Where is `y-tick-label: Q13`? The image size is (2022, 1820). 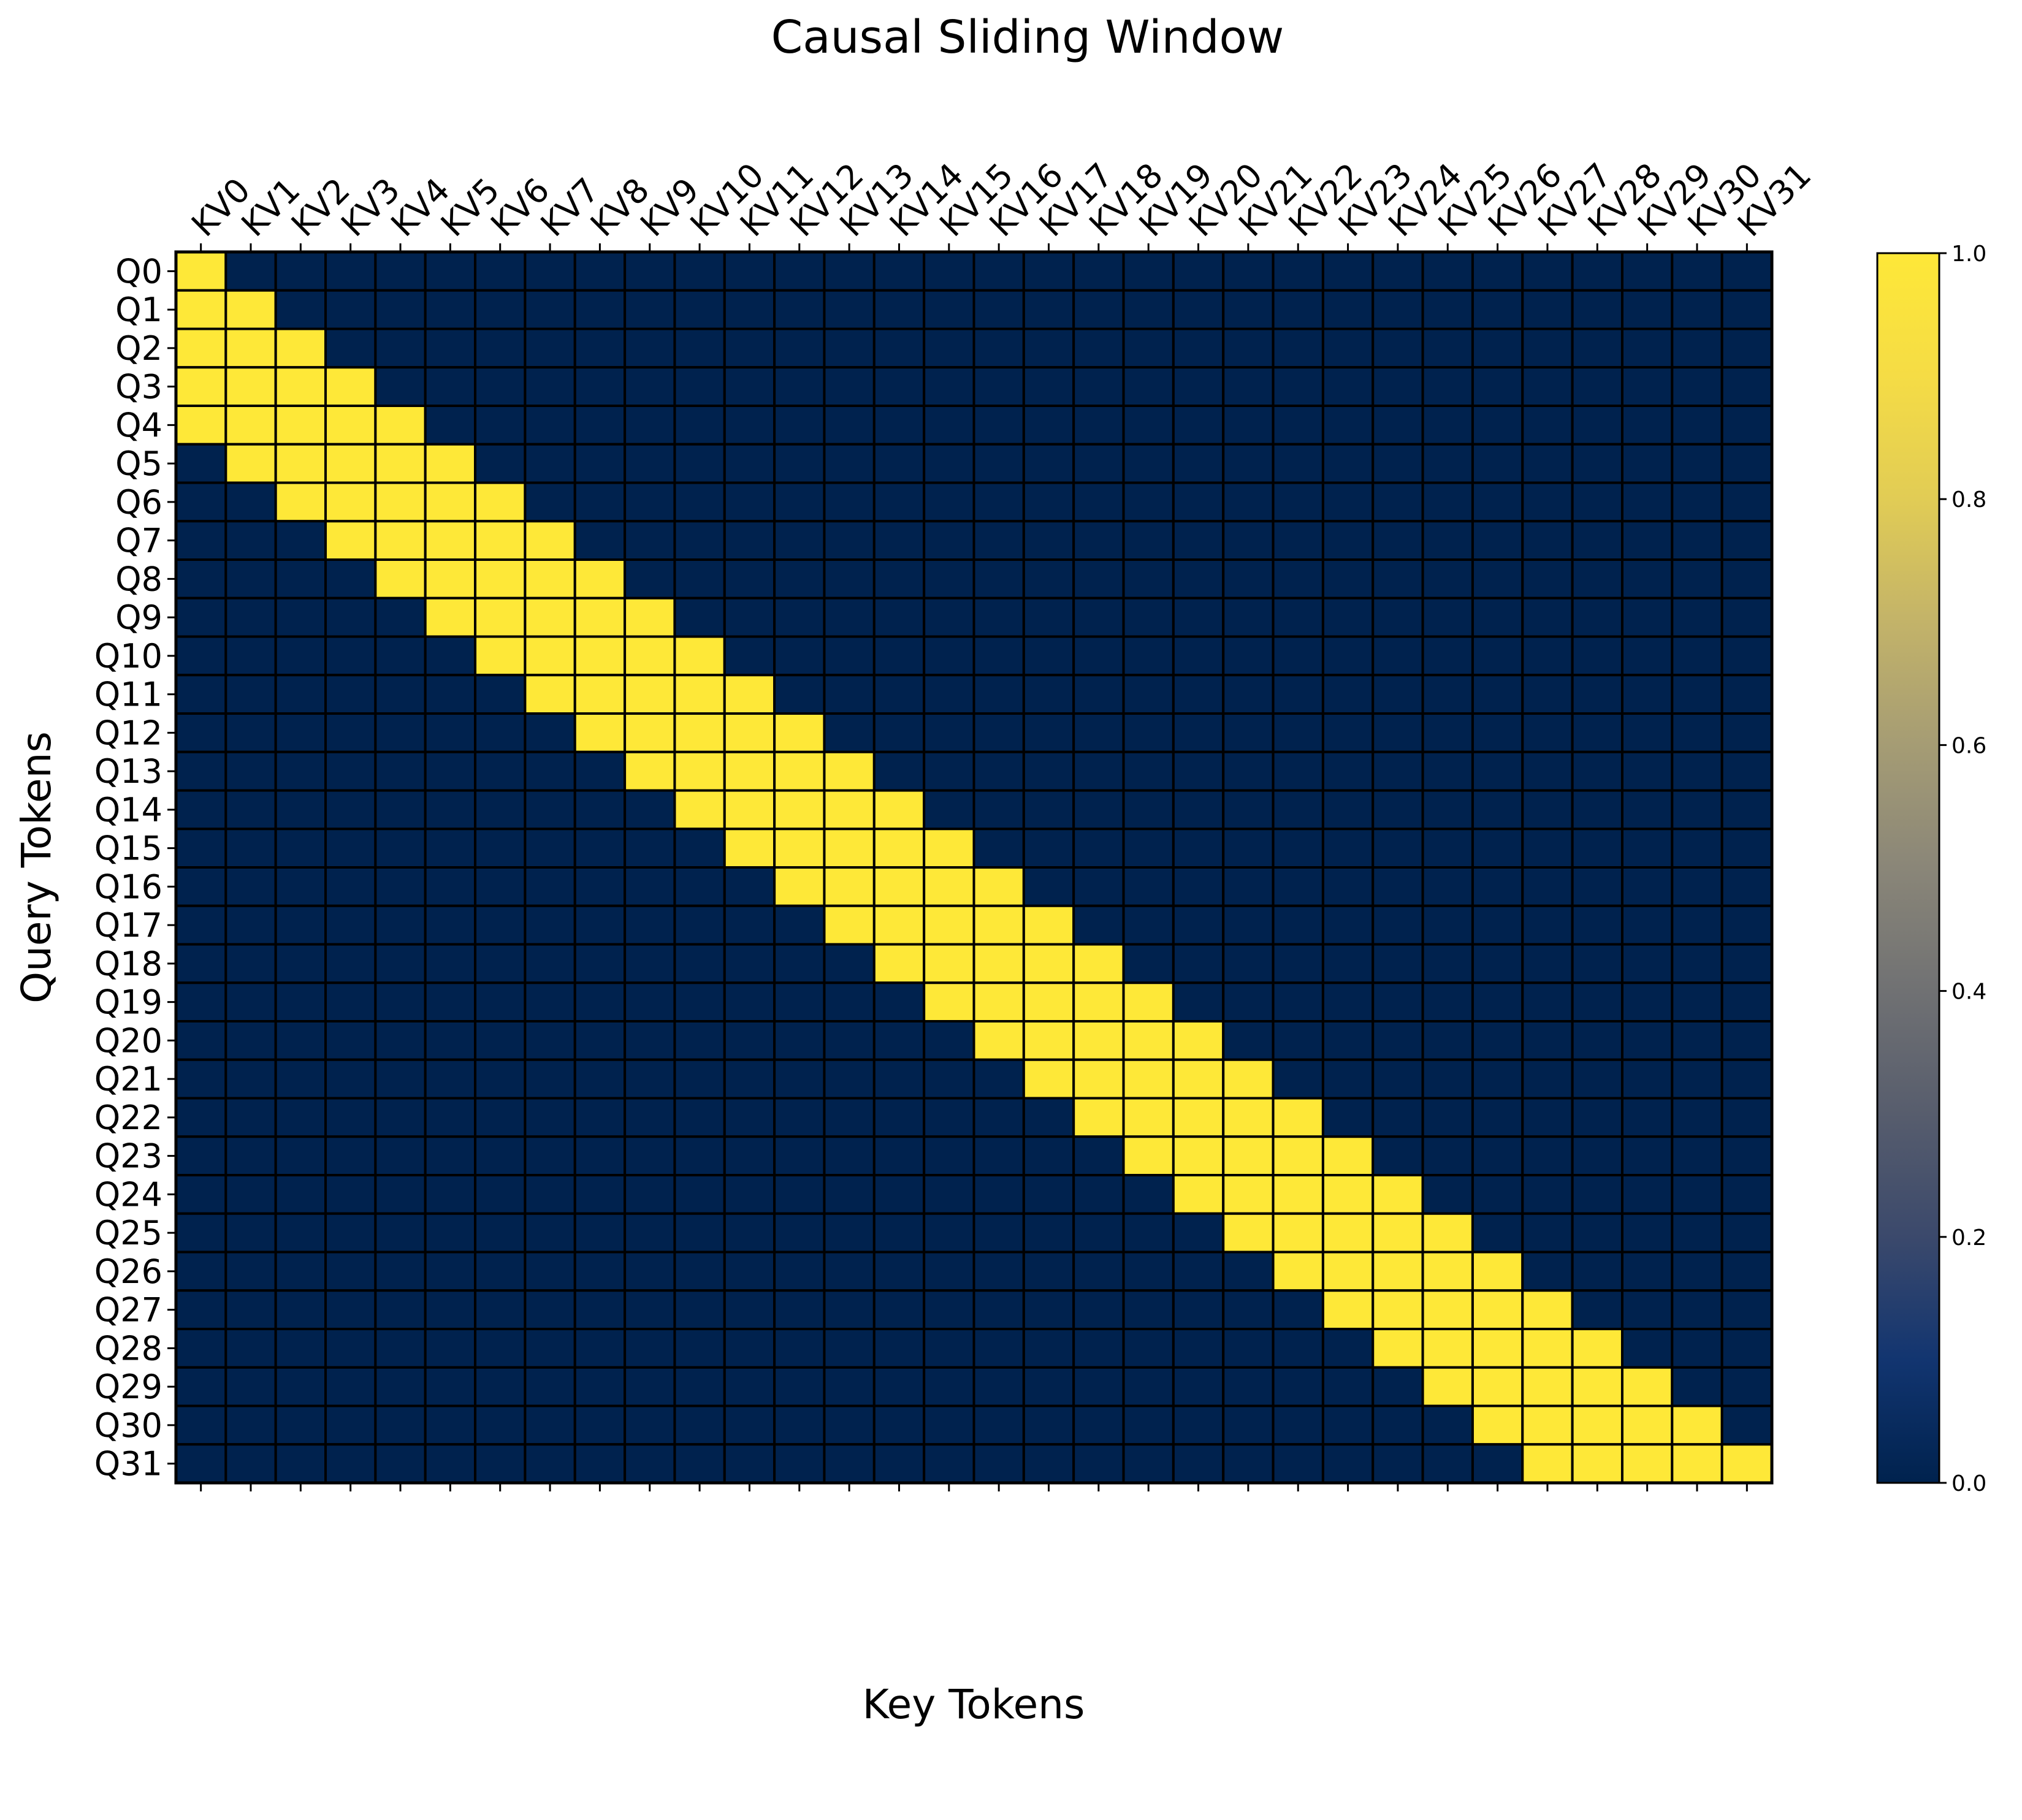
y-tick-label: Q13 is located at coordinates (128, 771).